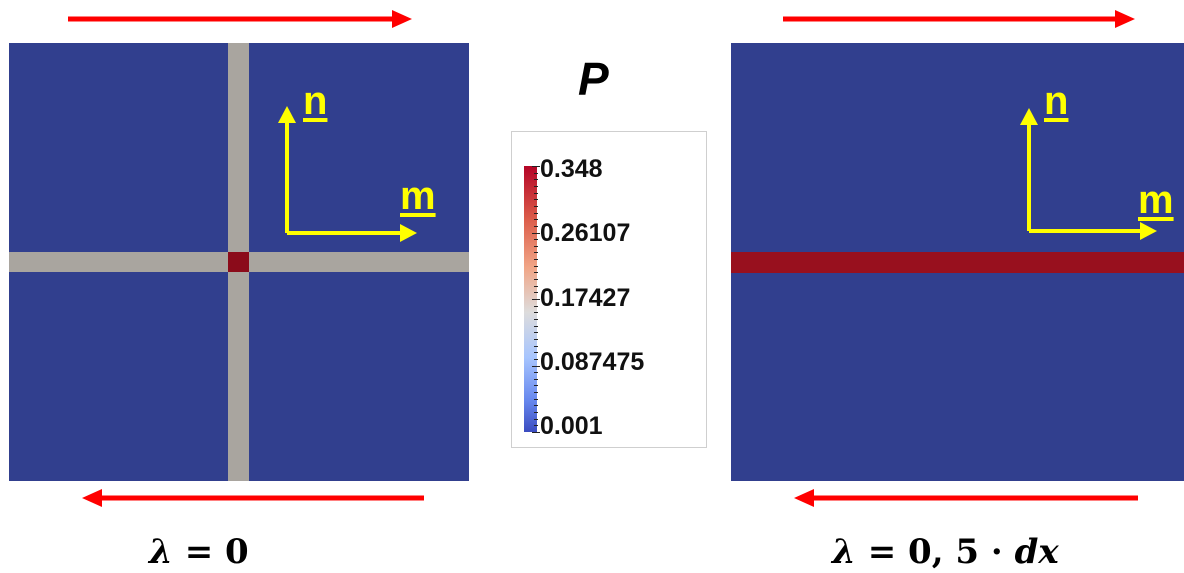 This screenshot has height=573, width=1184. What do you see at coordinates (592, 362) in the screenshot?
I see `colorbar-label: 0.087475` at bounding box center [592, 362].